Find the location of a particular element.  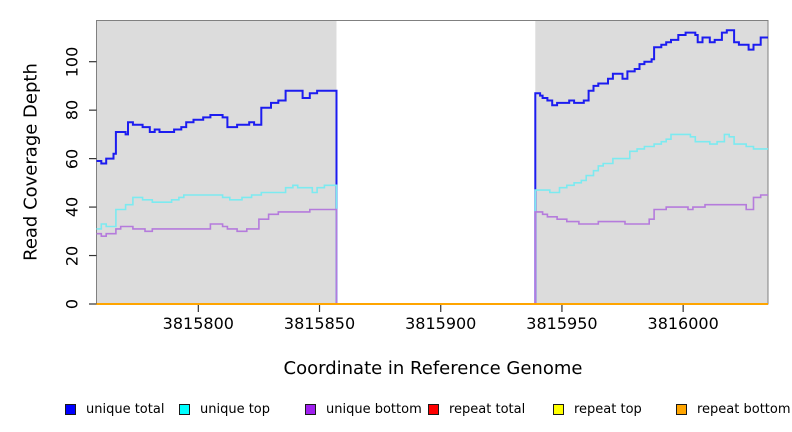

y-tick-label: 100 is located at coordinates (72, 61).